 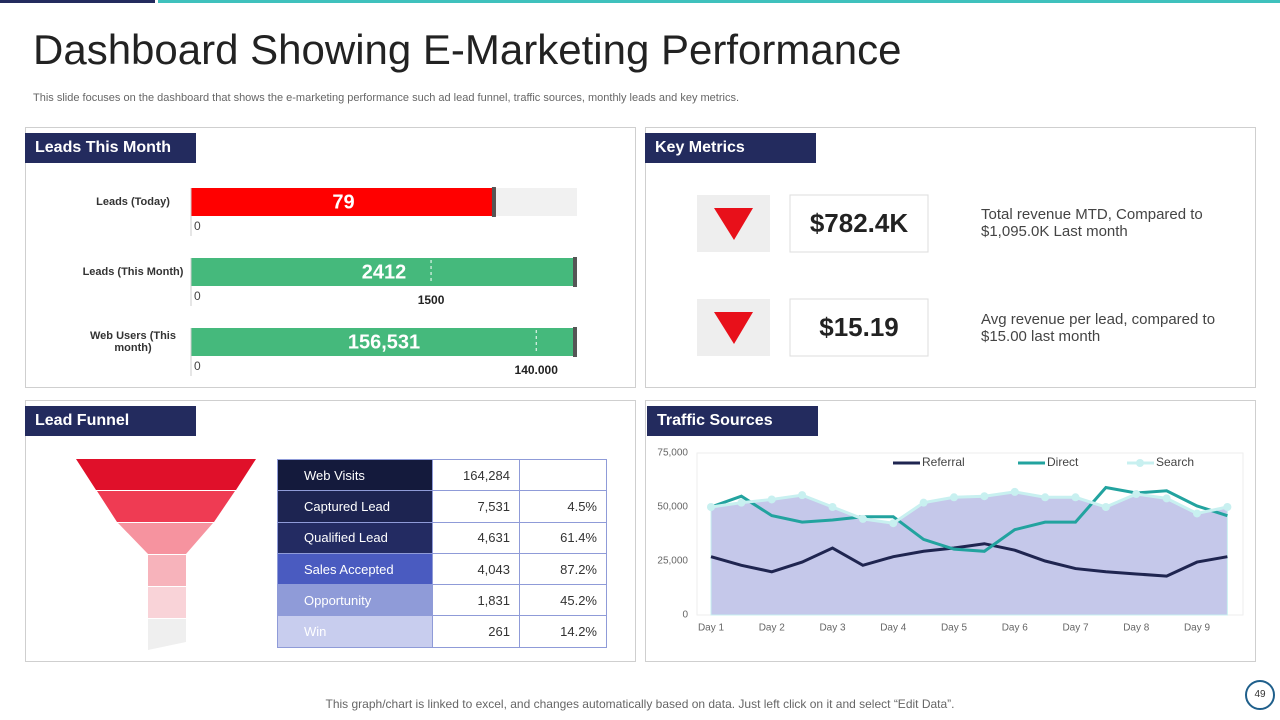 What do you see at coordinates (355, 537) in the screenshot?
I see `table-cell: Qualified Lead` at bounding box center [355, 537].